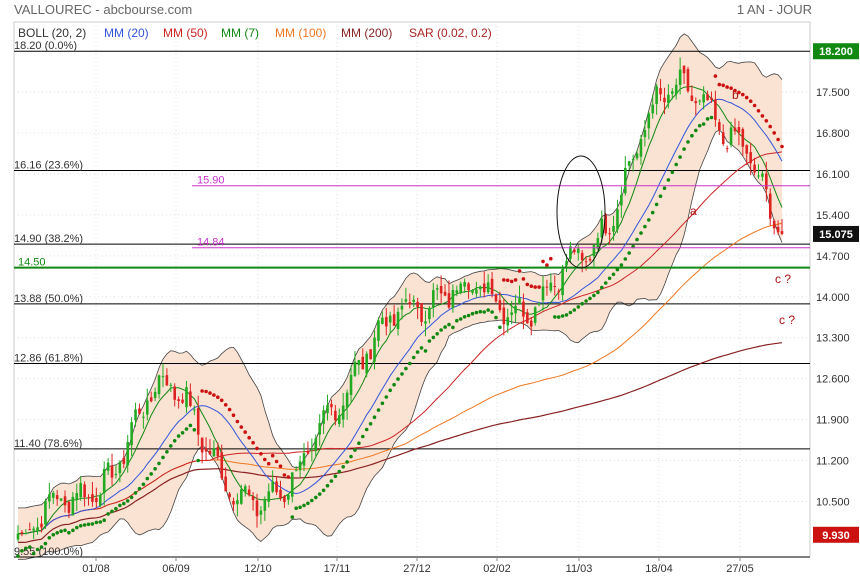 Image resolution: width=860 pixels, height=580 pixels. I want to click on wave-annotation: c ?, so click(783, 279).